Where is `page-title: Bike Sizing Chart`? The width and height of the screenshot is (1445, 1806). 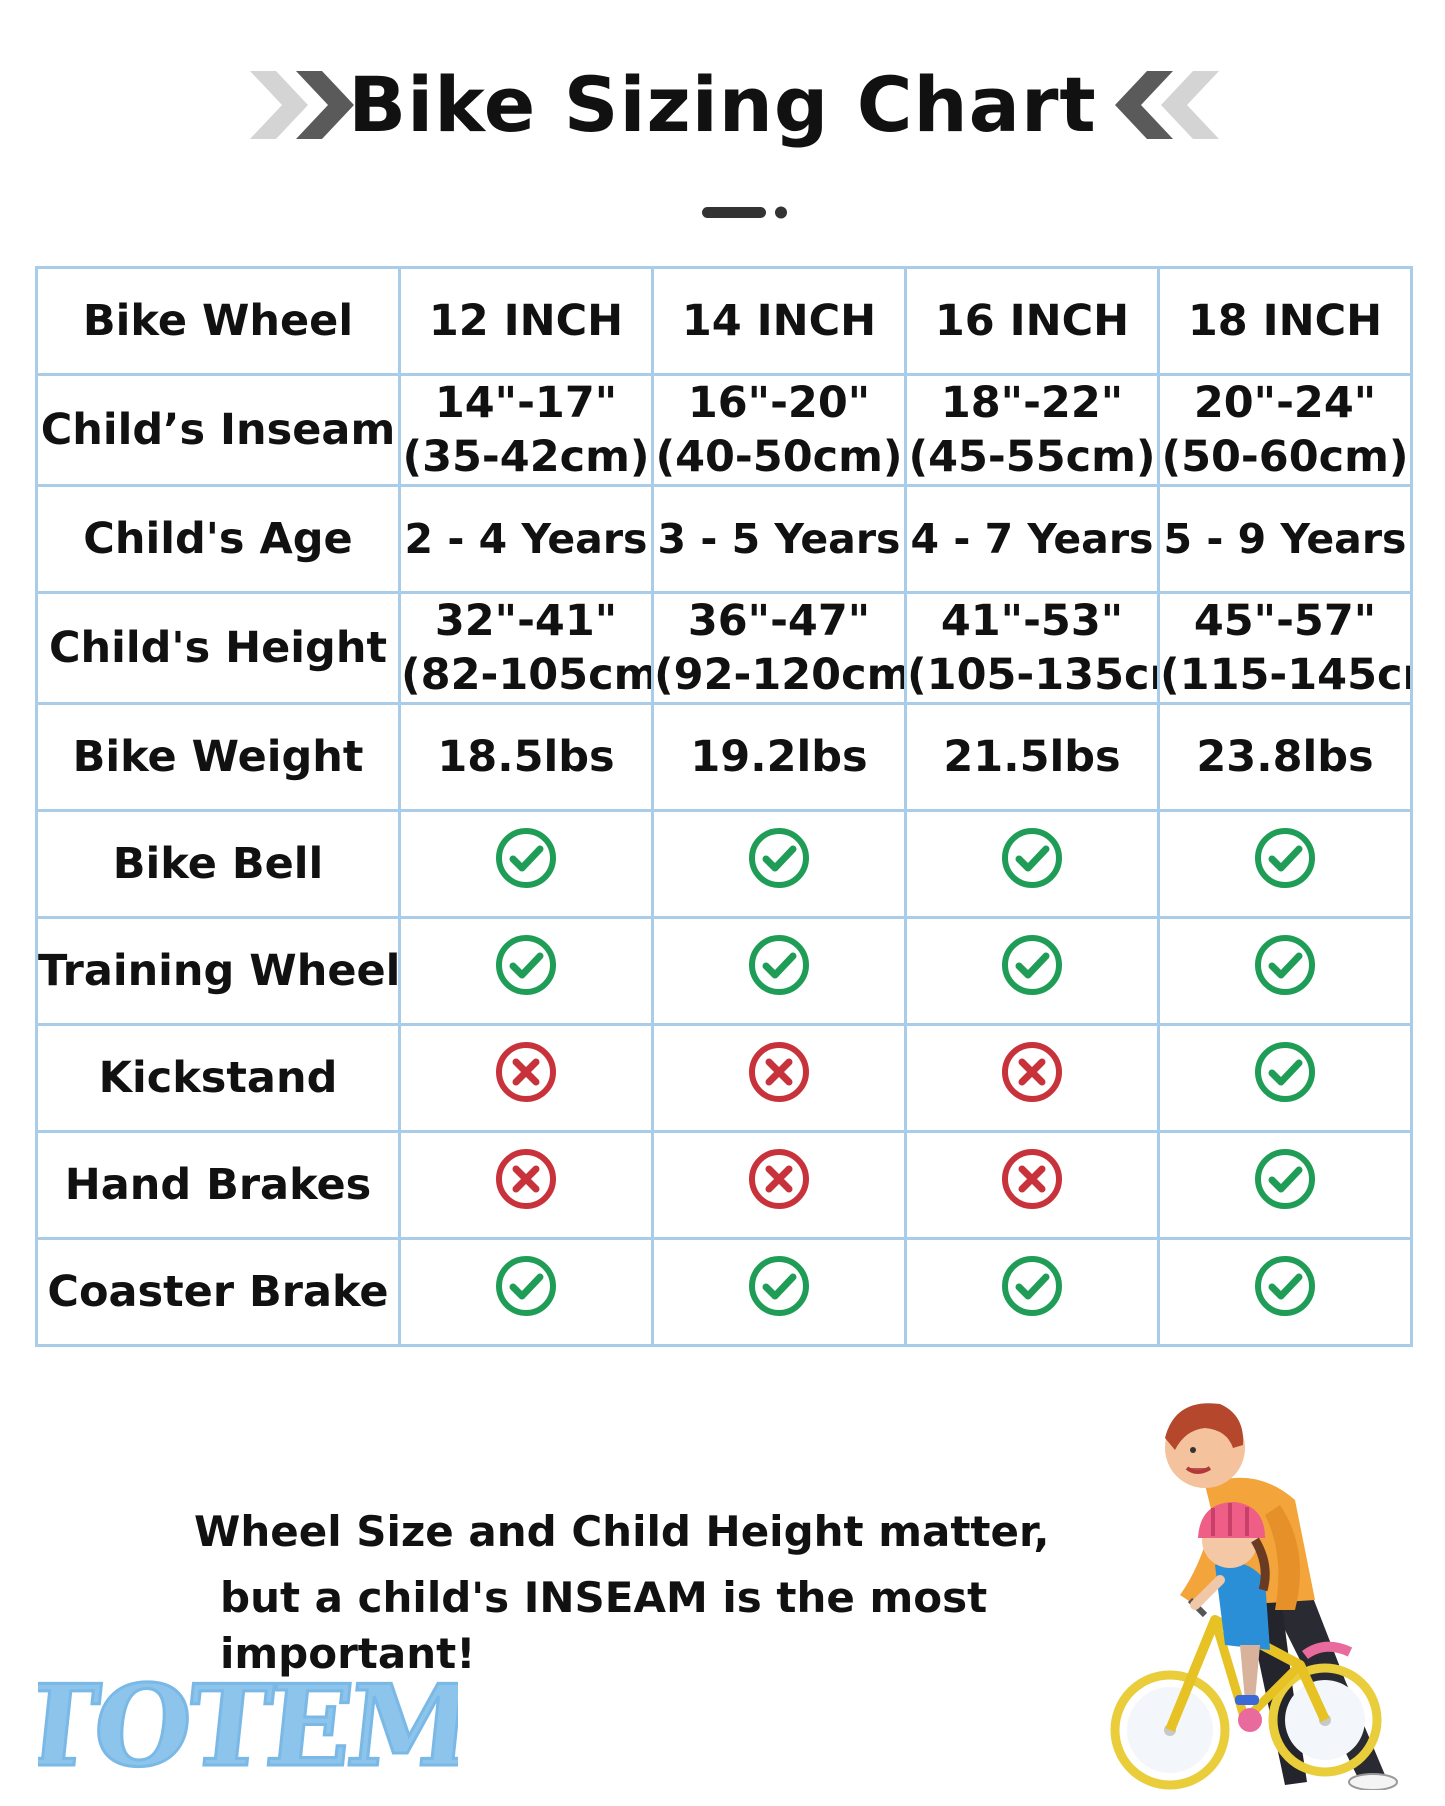
page-title: Bike Sizing Chart is located at coordinates (722, 104).